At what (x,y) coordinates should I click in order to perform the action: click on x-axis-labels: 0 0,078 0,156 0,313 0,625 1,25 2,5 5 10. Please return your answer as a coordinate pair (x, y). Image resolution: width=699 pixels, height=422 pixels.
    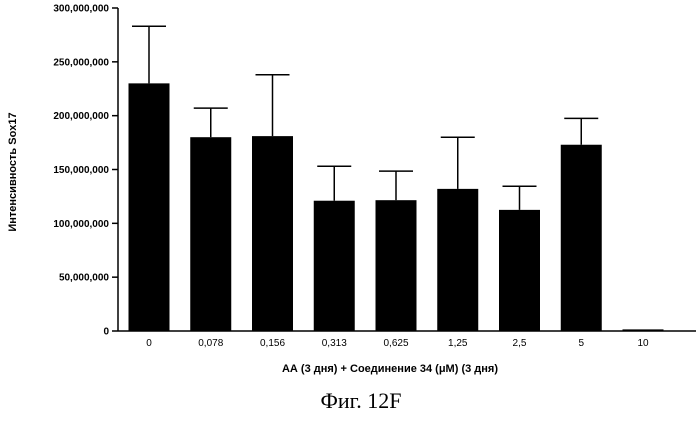
    Looking at the image, I should click on (397, 343).